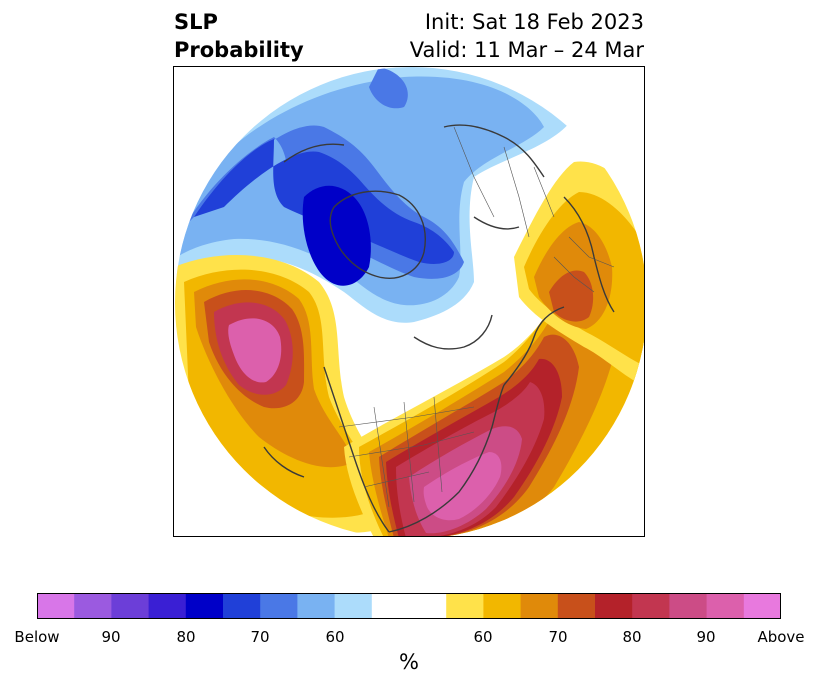  What do you see at coordinates (781, 637) in the screenshot?
I see `colorbar-tick-label: Above` at bounding box center [781, 637].